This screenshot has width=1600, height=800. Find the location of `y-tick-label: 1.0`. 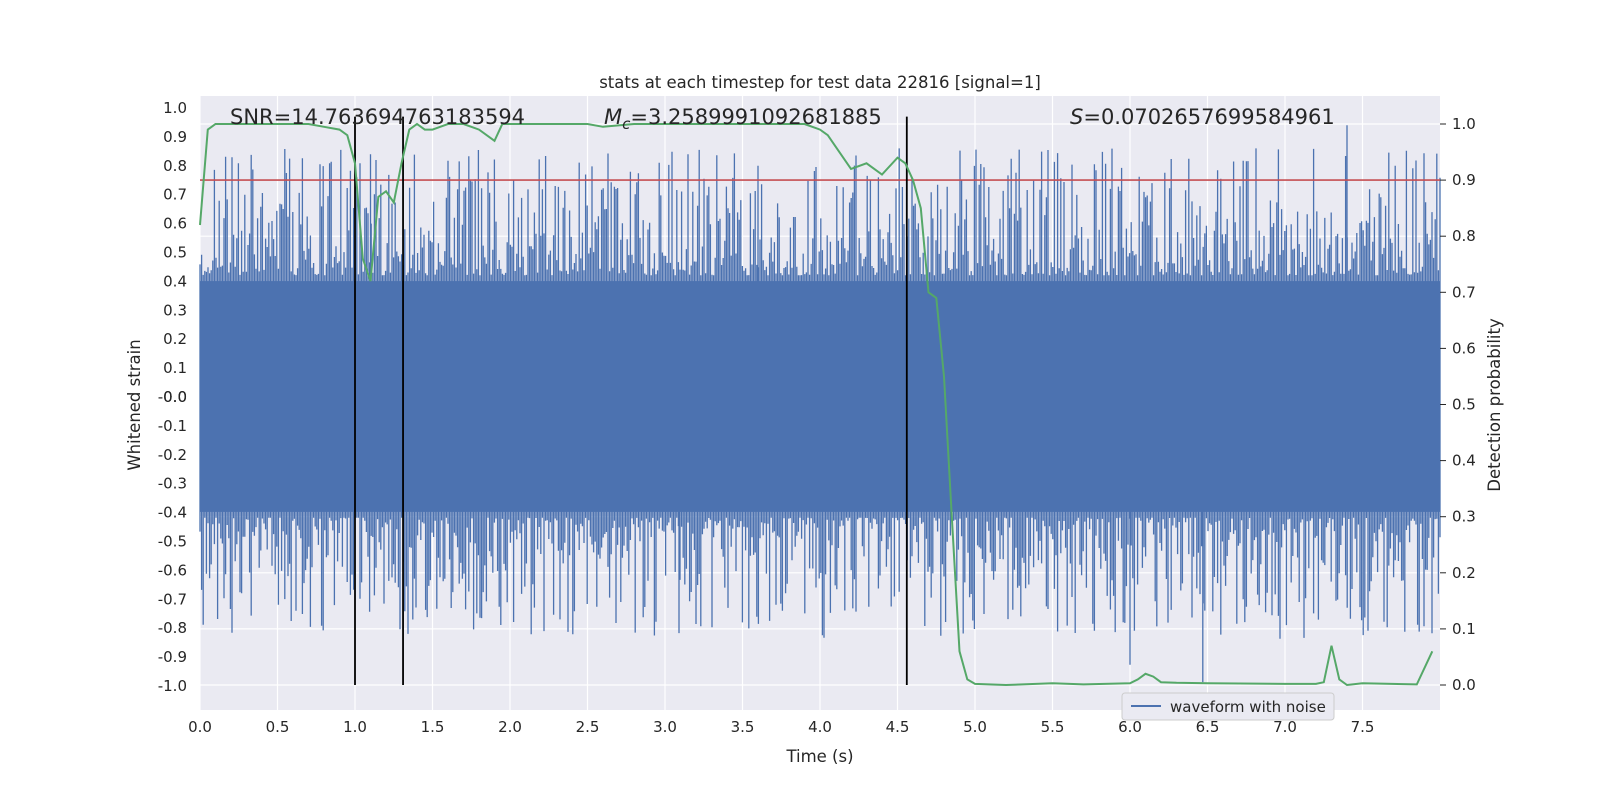

y-tick-label: 1.0 is located at coordinates (175, 108).